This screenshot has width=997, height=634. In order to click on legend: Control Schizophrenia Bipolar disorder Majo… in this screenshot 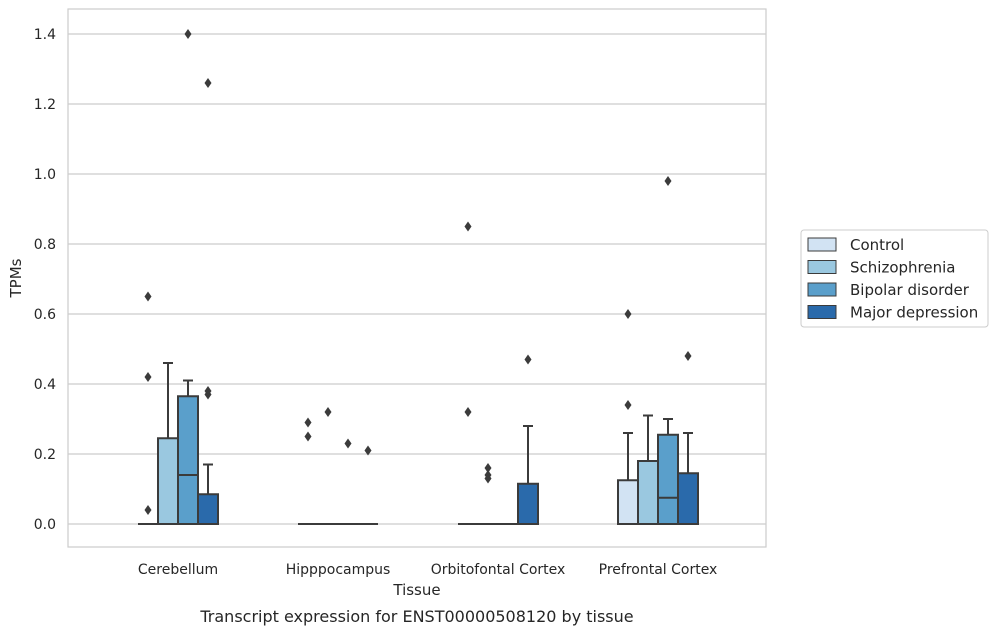, I will do `click(894, 278)`.